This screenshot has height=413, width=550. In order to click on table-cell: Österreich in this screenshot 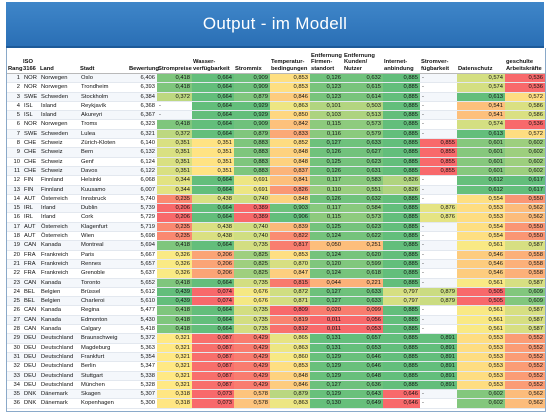, I will do `click(59, 227)`.